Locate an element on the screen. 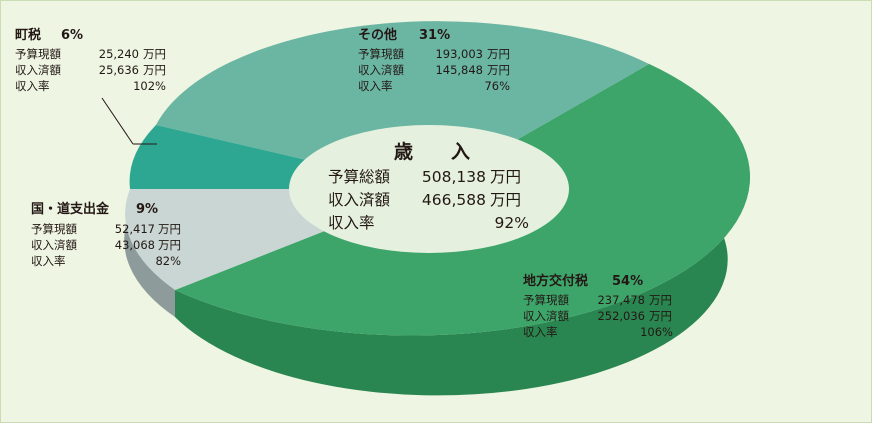 The image size is (872, 427). center-rate-value: 92% is located at coordinates (512, 223).